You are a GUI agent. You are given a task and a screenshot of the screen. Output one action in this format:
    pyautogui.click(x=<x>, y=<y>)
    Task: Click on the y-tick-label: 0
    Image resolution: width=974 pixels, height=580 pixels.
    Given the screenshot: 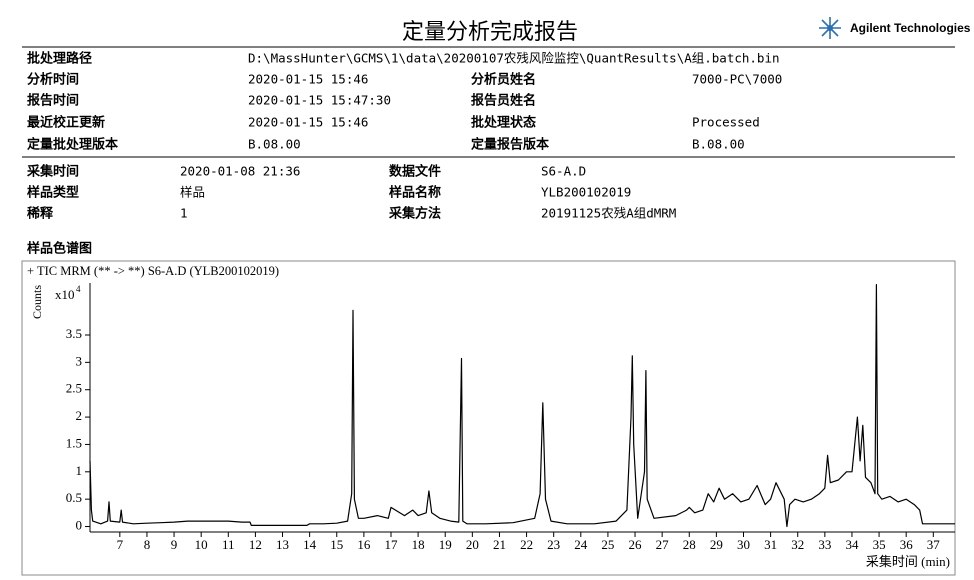 What is the action you would take?
    pyautogui.click(x=79, y=525)
    